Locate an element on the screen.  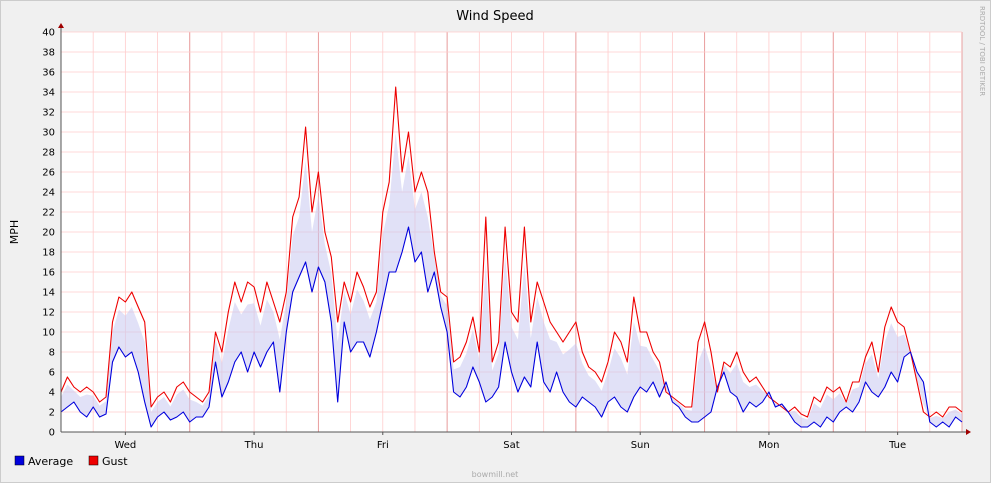
y-tick-label: 12 is located at coordinates (48, 313).